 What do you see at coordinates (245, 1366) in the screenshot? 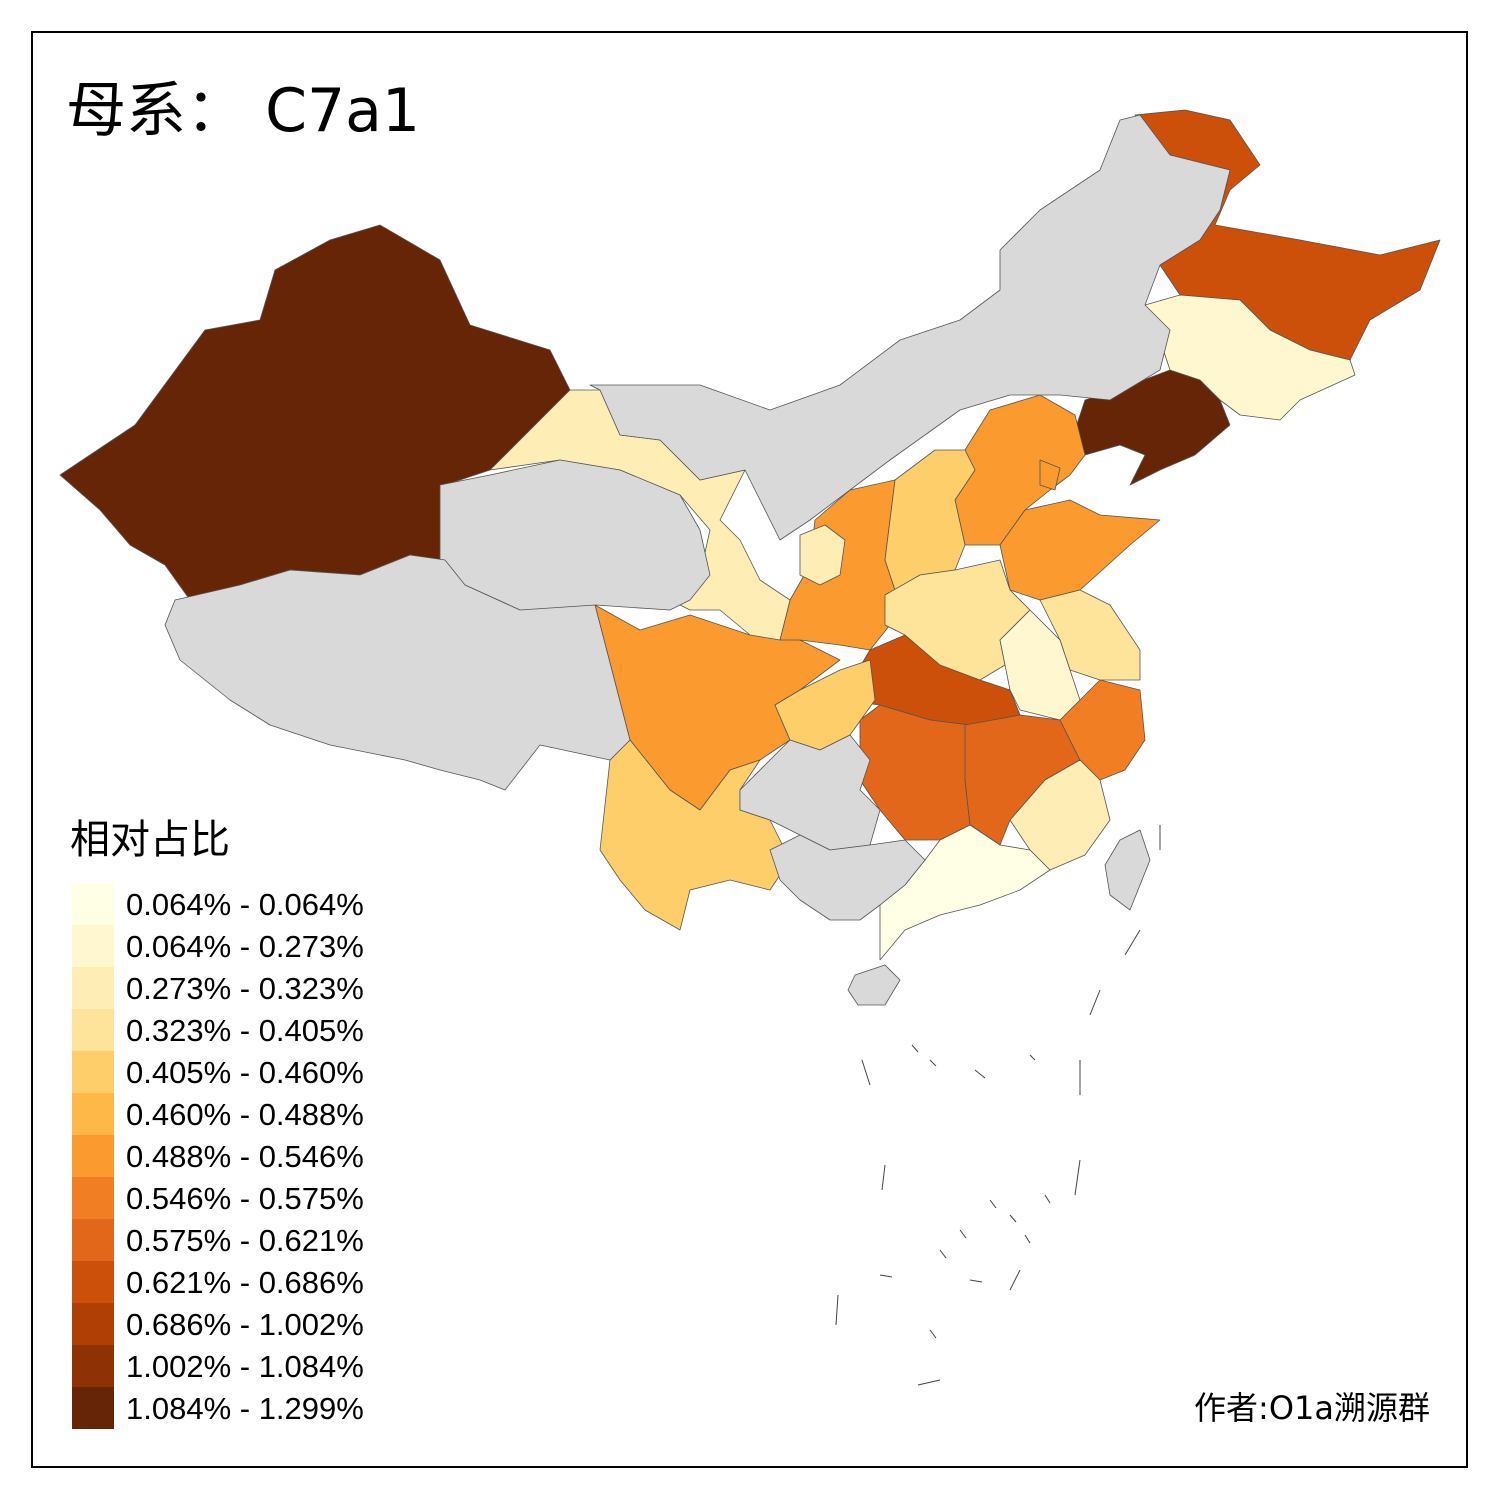
I see `legend-label: 1.002% - 1.084%` at bounding box center [245, 1366].